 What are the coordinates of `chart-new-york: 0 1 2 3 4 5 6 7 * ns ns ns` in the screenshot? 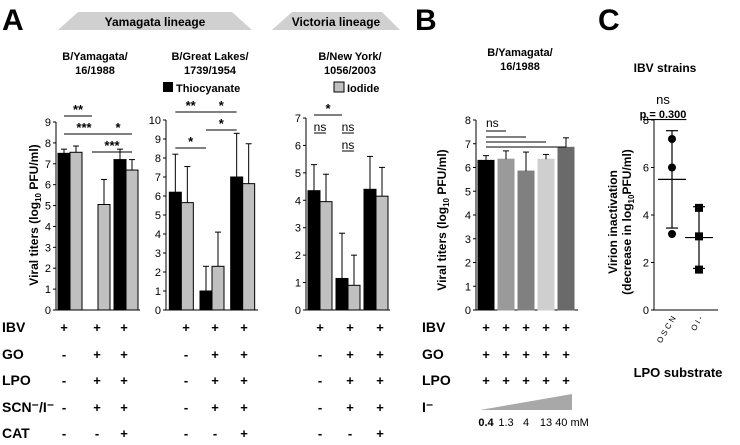 It's located at (342, 209).